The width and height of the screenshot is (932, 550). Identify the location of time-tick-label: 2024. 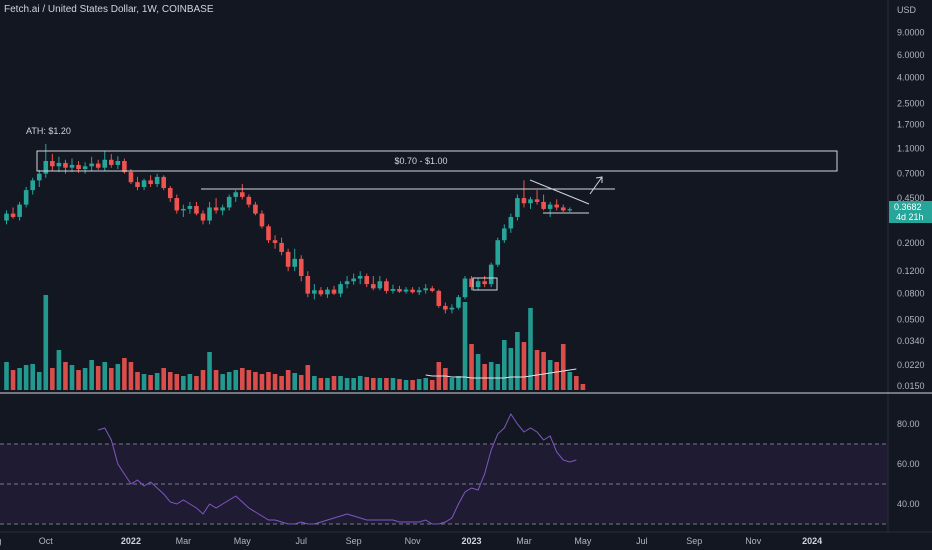
(812, 541).